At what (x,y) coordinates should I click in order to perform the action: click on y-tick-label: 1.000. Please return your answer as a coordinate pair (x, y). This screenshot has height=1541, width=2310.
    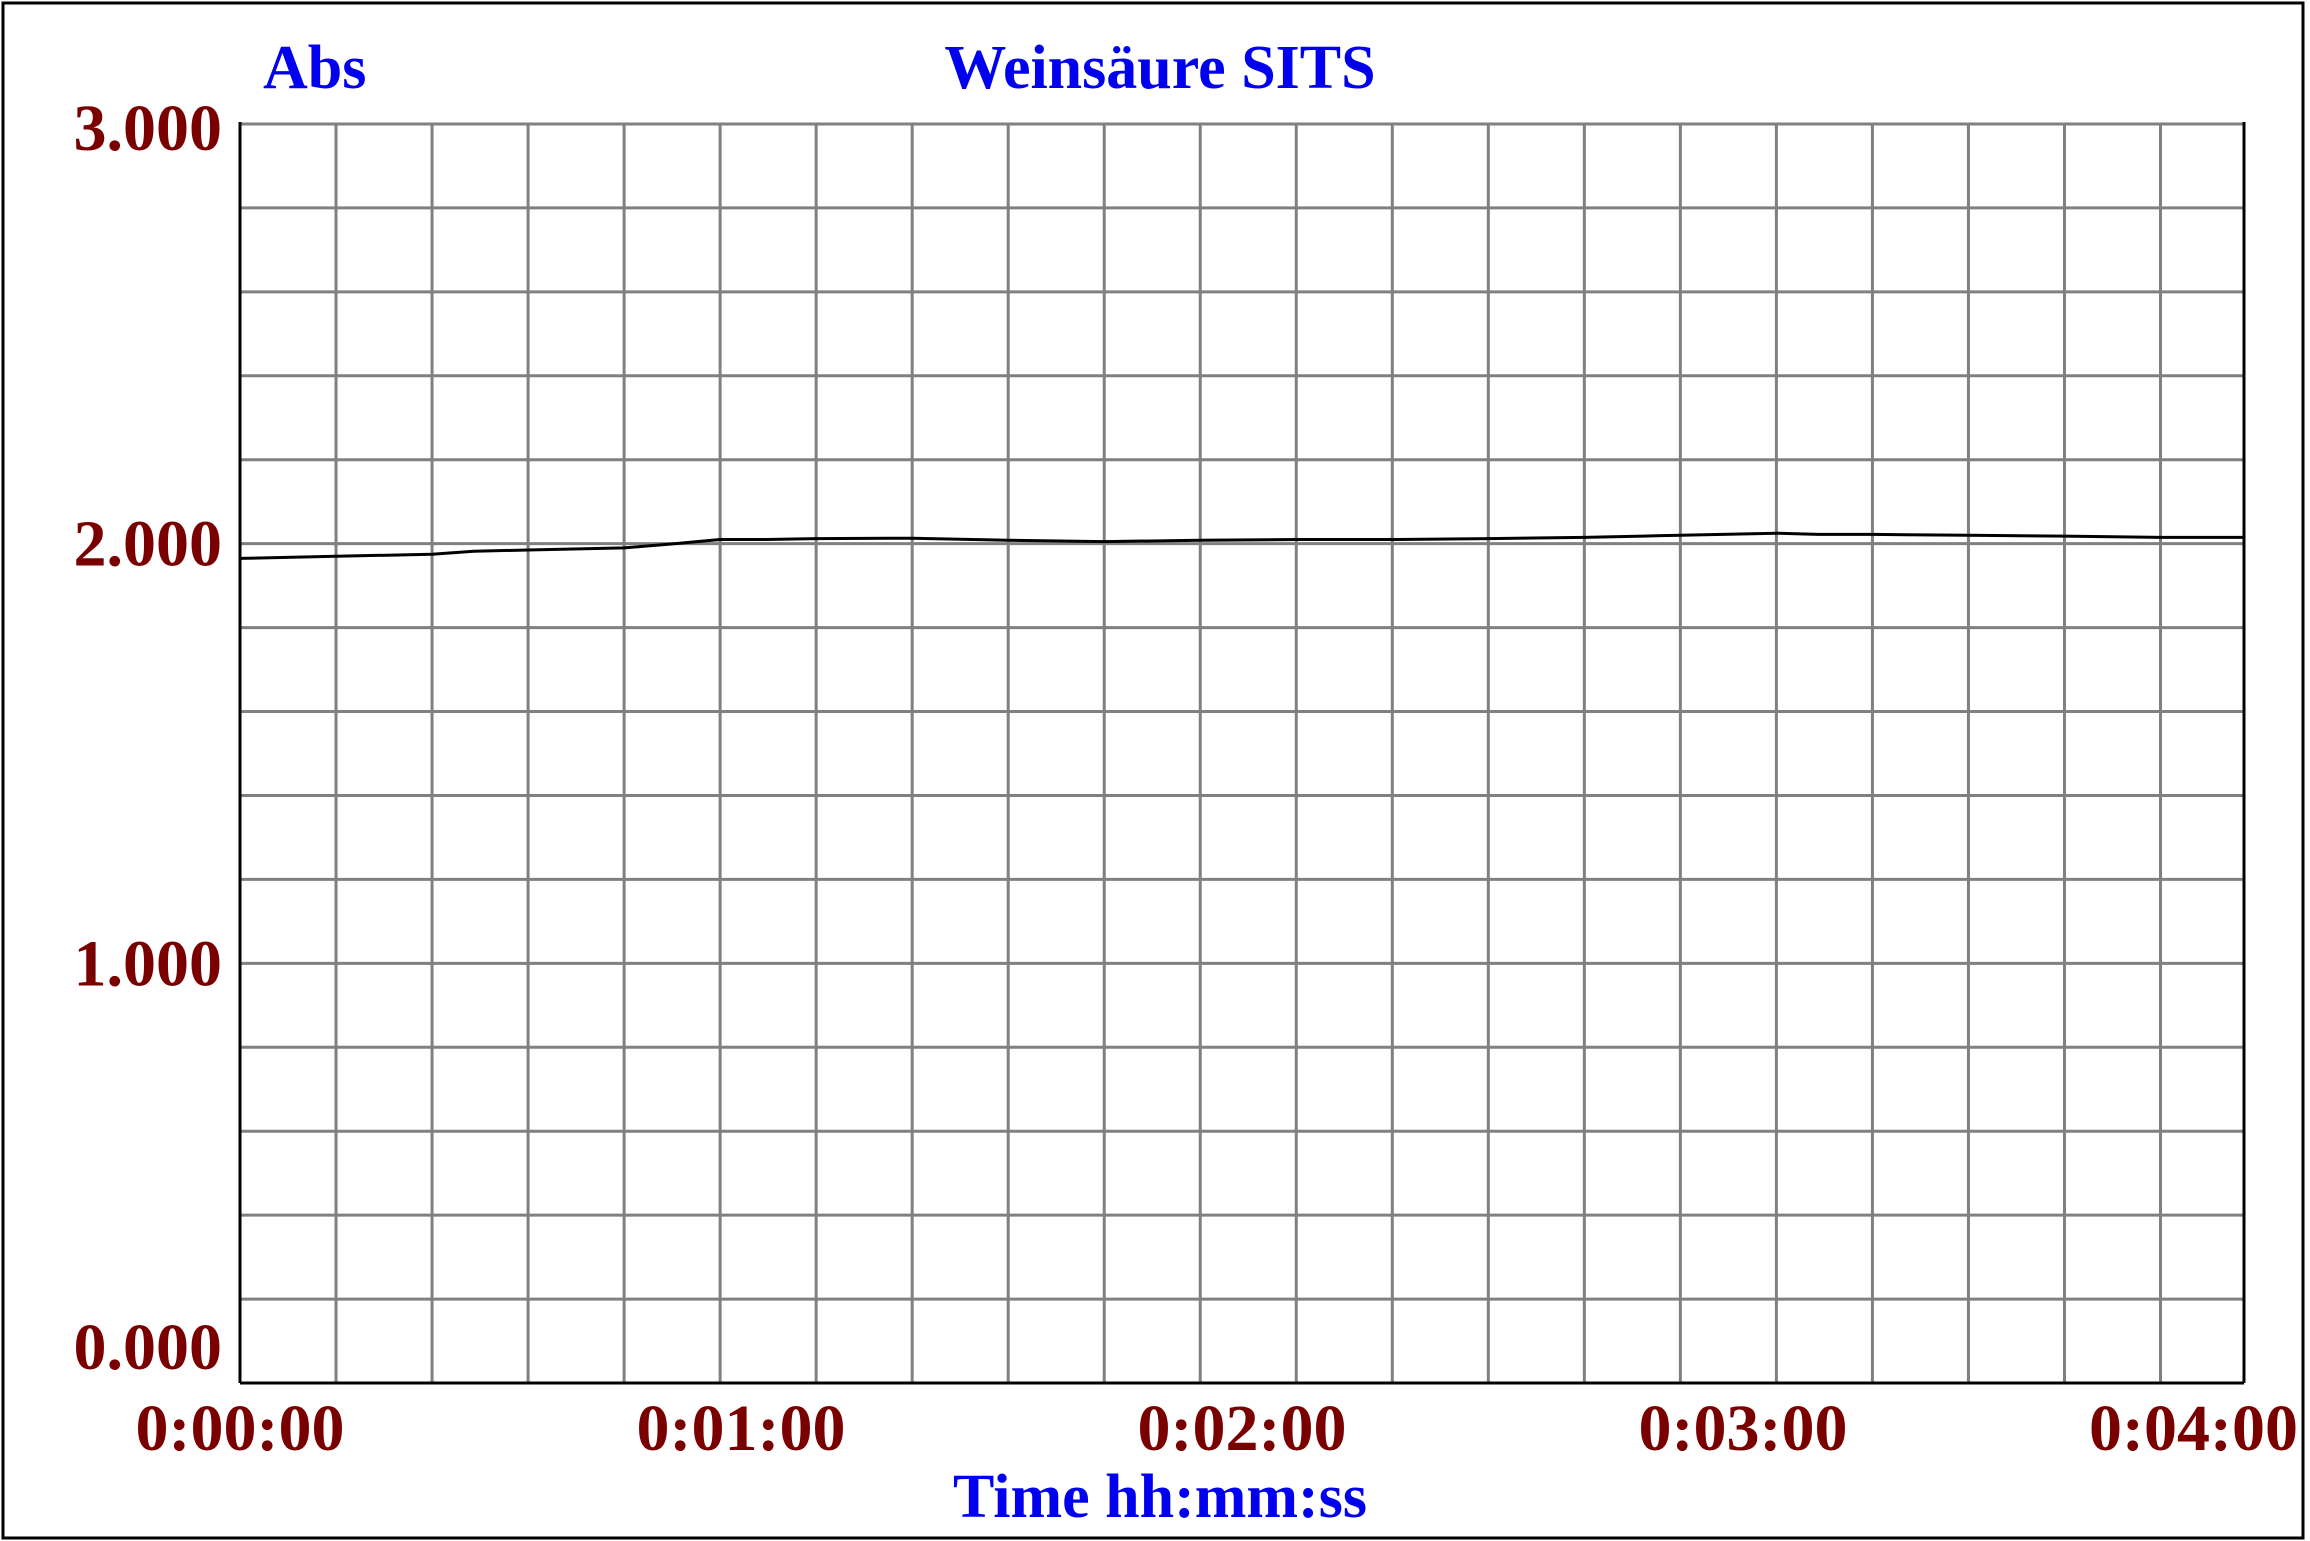
    Looking at the image, I should click on (148, 963).